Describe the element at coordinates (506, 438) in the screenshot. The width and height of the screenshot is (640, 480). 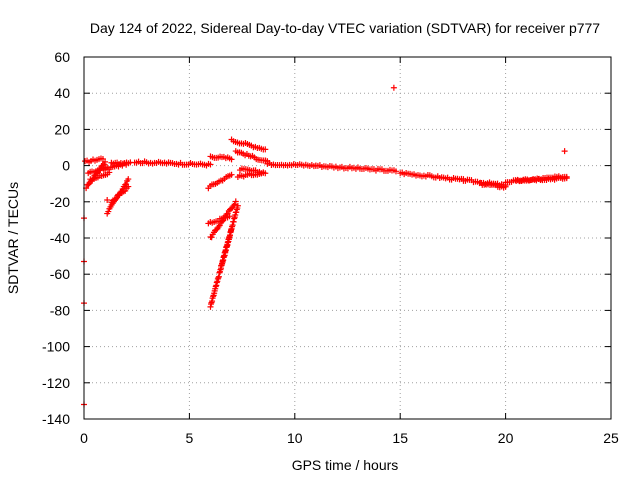
I see `x-tick-label: 20` at that location.